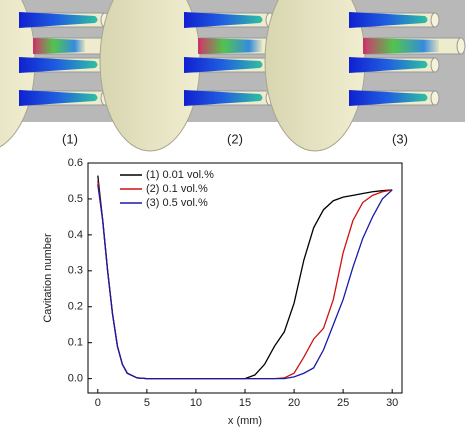  I want to click on y-tick-label: 0.0, so click(75, 379).